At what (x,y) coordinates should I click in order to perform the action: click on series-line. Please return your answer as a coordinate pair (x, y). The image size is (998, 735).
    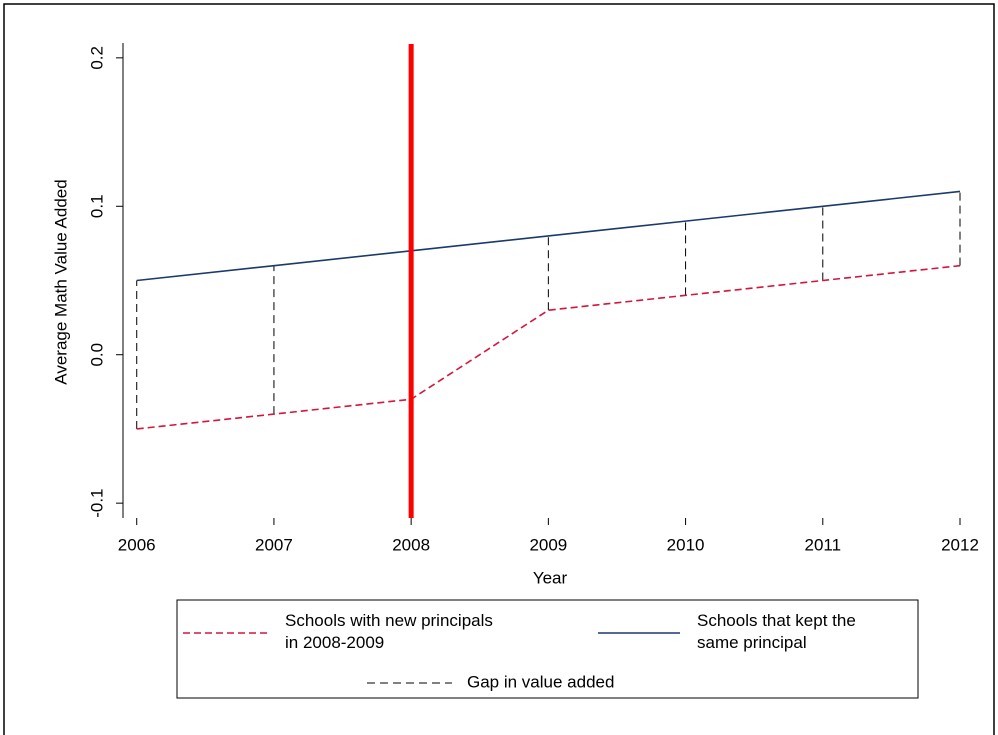
    Looking at the image, I should click on (548, 236).